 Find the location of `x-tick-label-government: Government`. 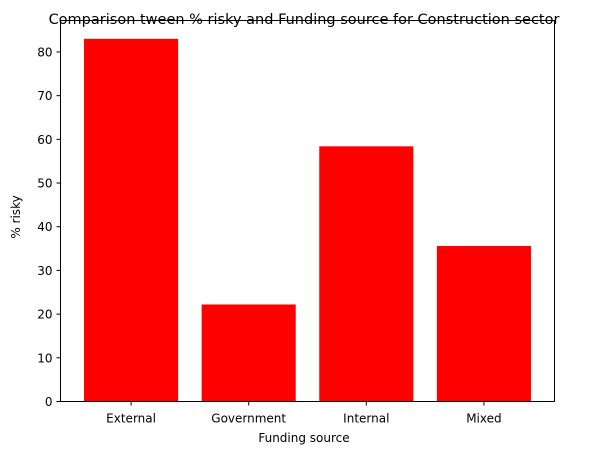

x-tick-label-government: Government is located at coordinates (248, 419).